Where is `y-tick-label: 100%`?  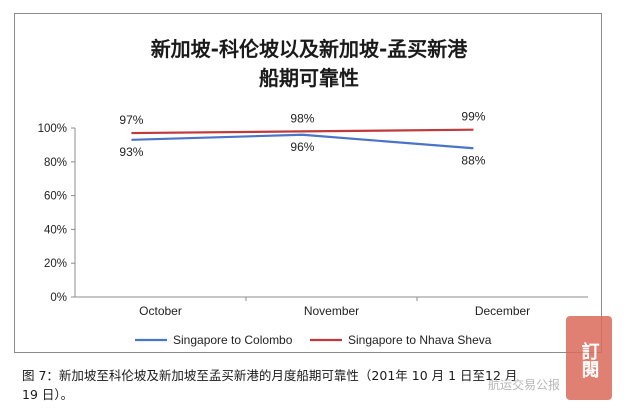
y-tick-label: 100% is located at coordinates (52, 129).